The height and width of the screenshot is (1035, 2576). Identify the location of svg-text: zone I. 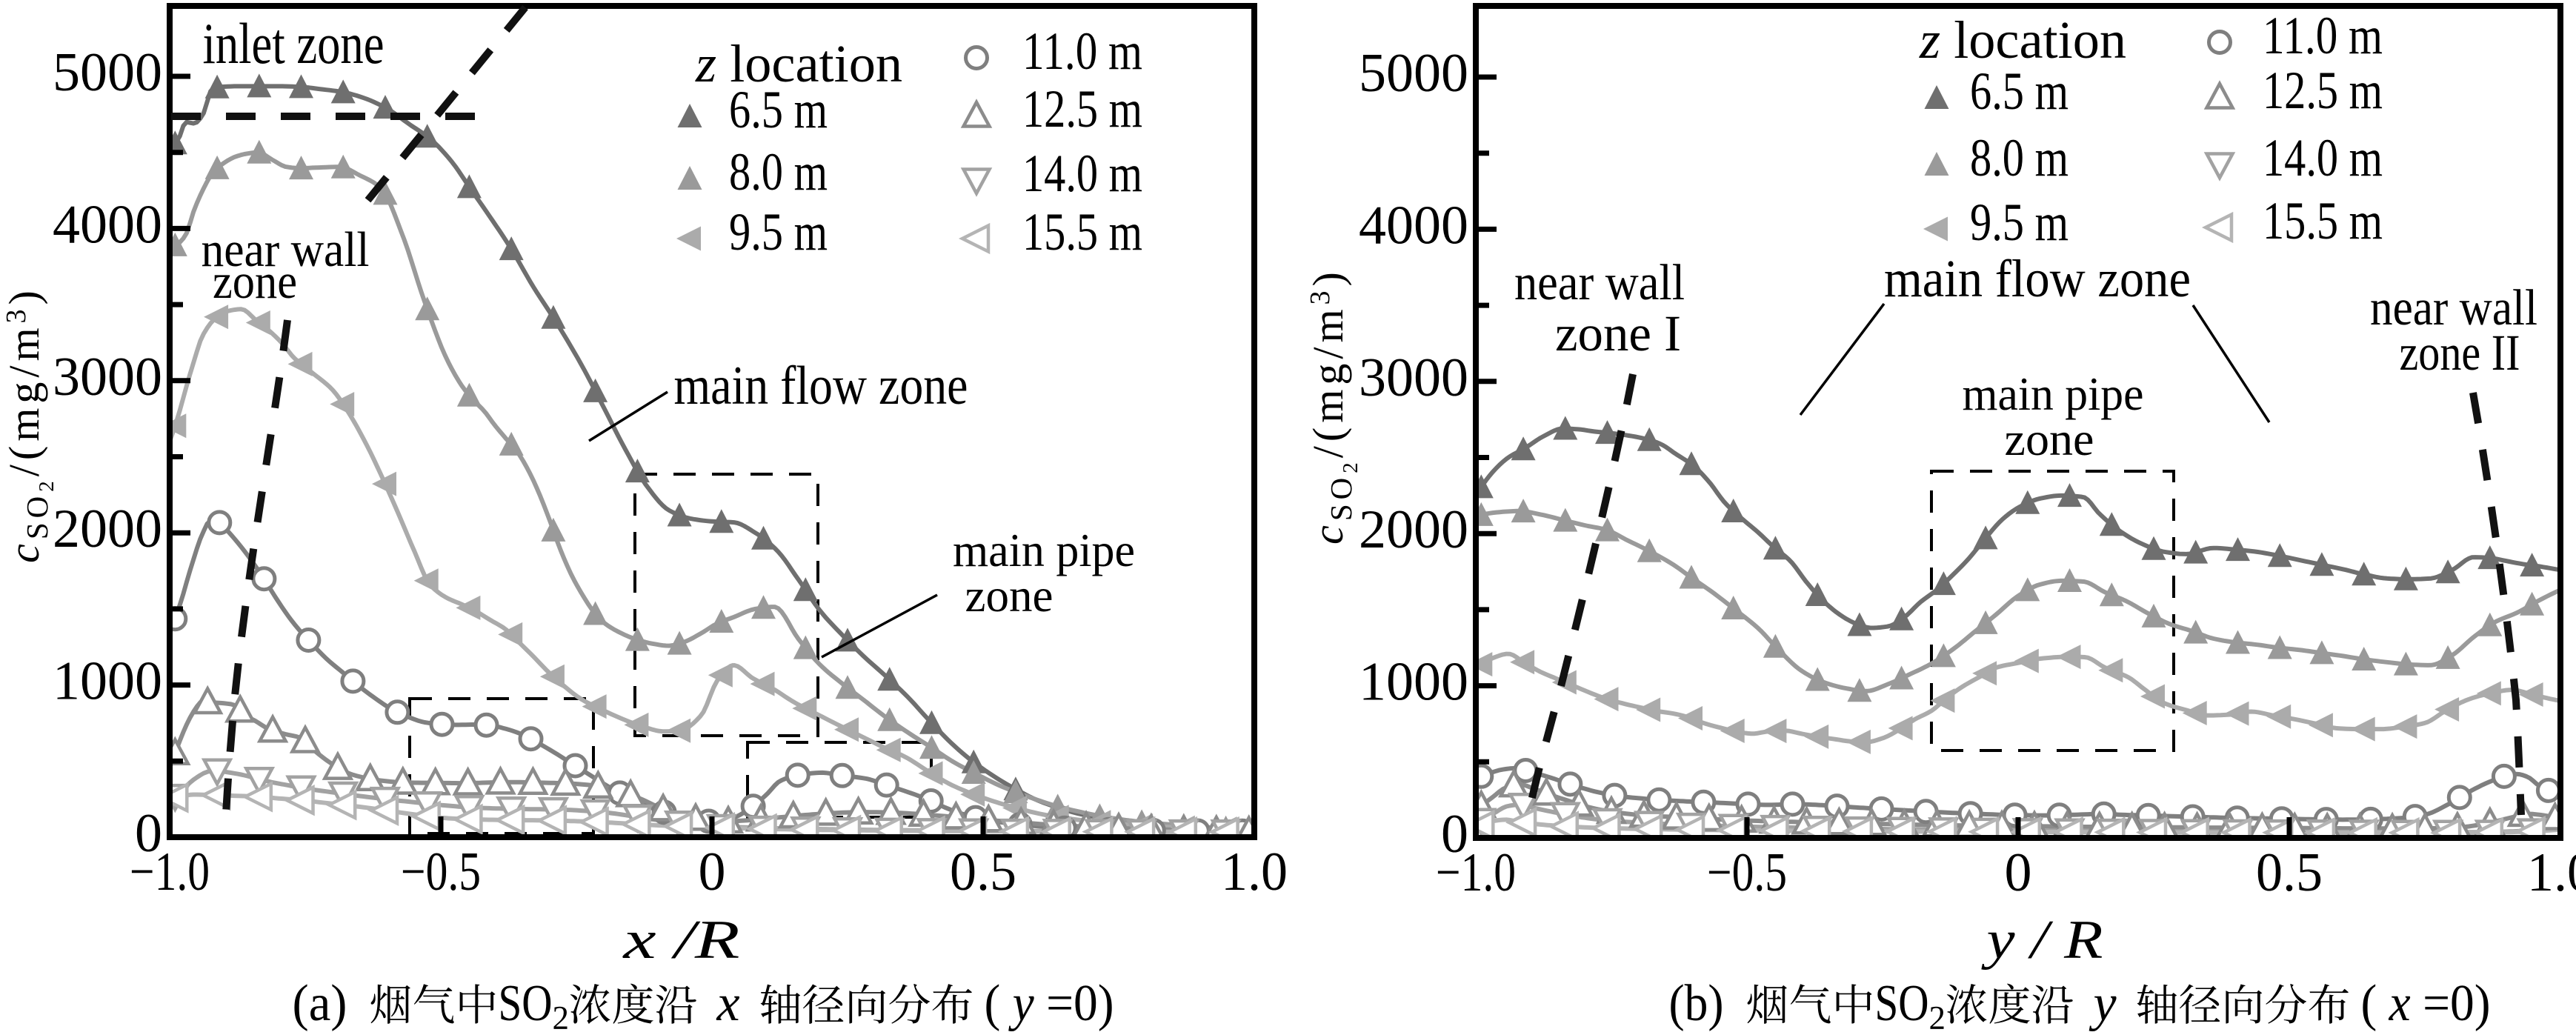
(1618, 333).